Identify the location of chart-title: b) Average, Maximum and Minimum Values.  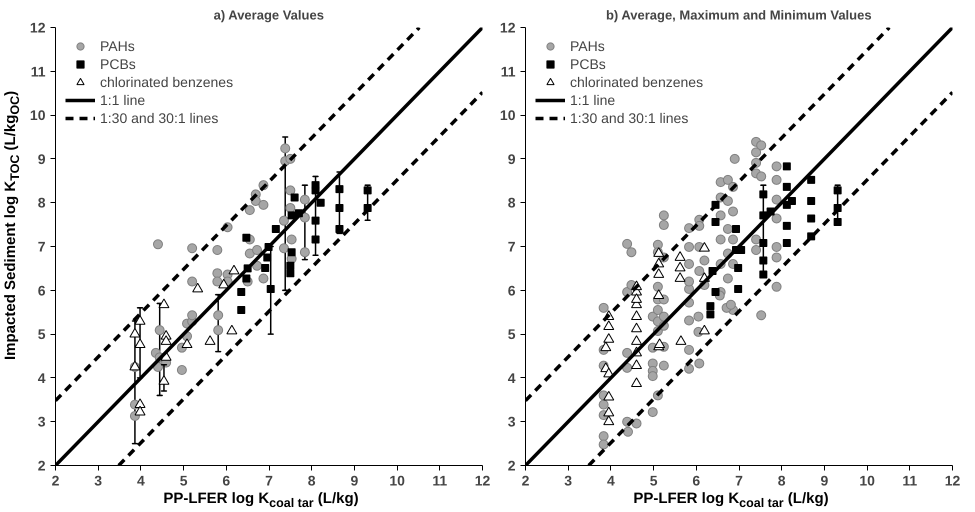
(739, 15).